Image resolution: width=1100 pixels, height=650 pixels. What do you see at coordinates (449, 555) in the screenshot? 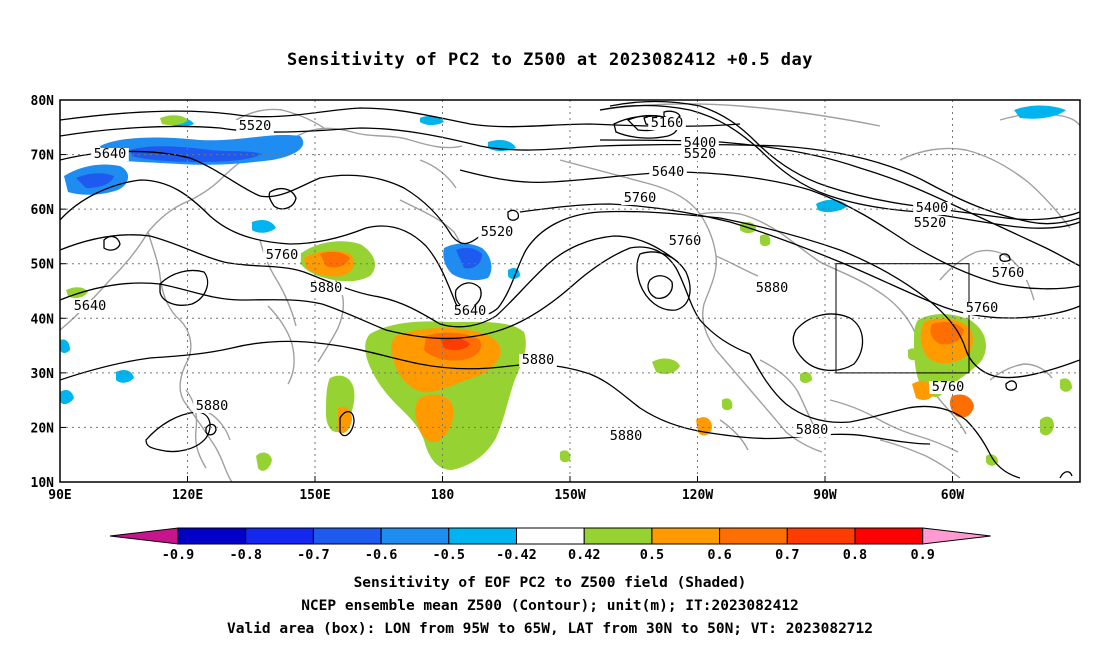
I see `colorbar-label: -0.5` at bounding box center [449, 555].